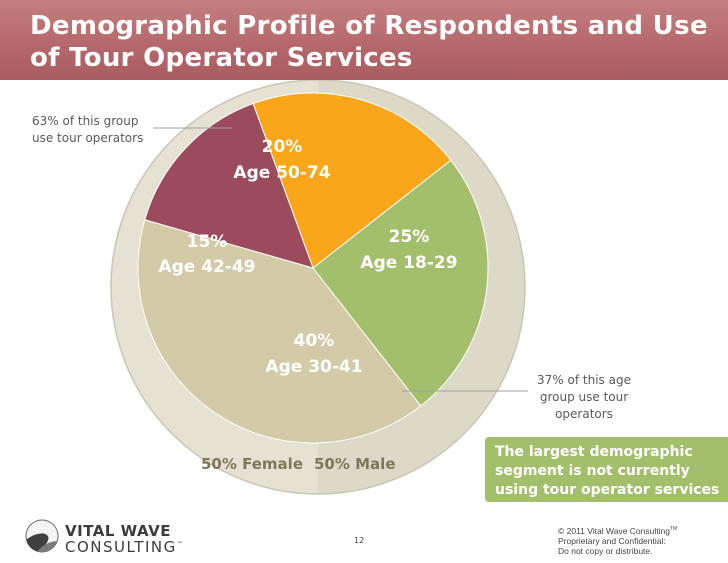 The image size is (728, 563). Describe the element at coordinates (614, 530) in the screenshot. I see `copyright-text: © 2011 Vital Wave Consulting` at that location.